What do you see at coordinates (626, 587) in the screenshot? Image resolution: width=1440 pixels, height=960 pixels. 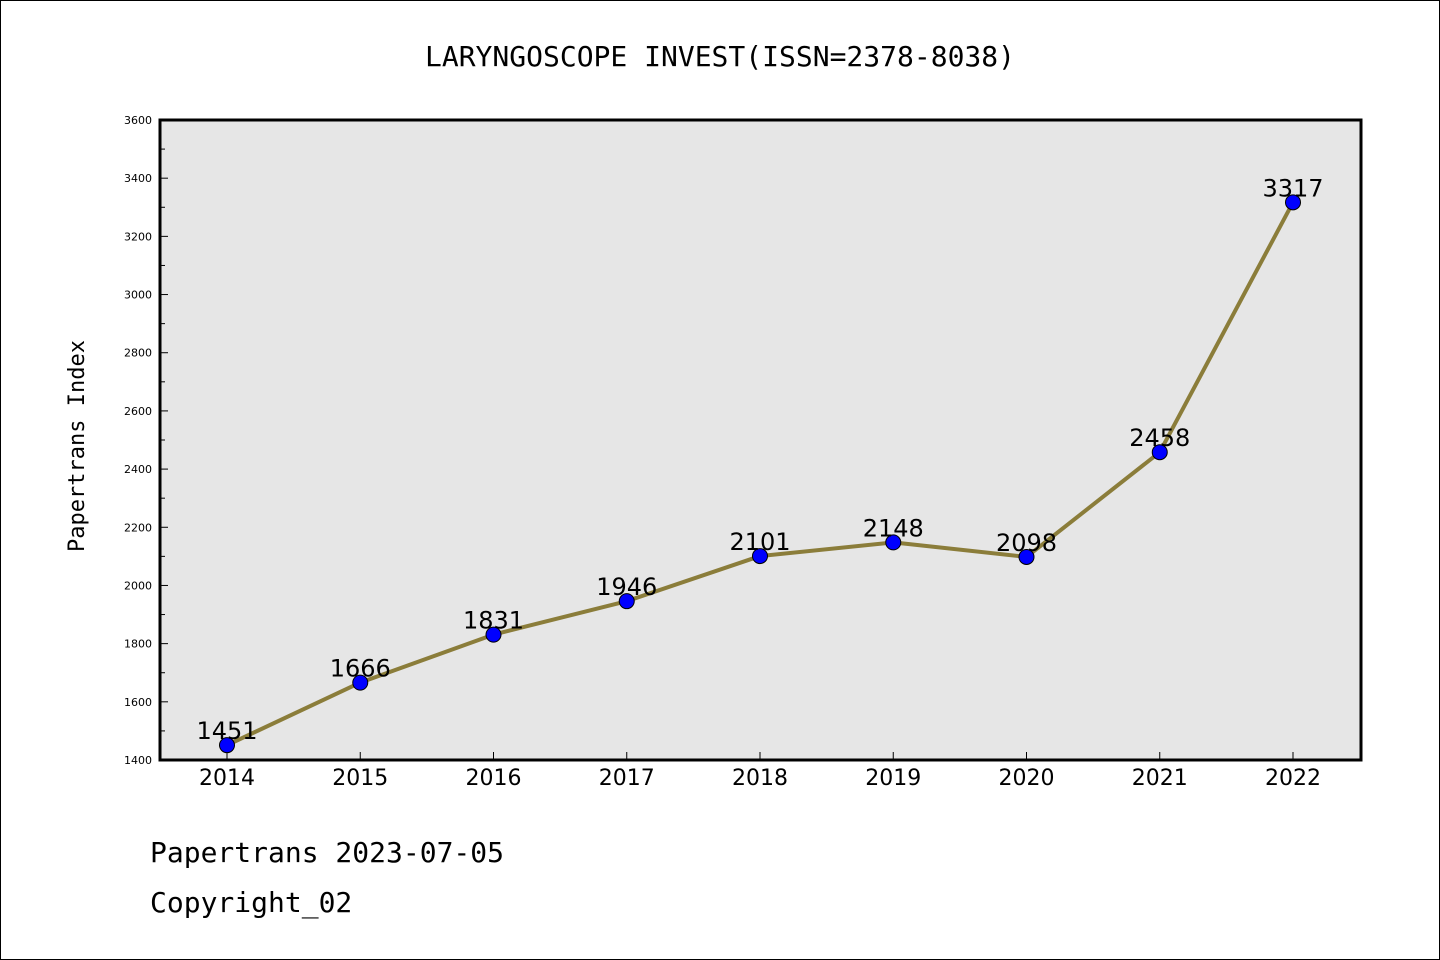 I see `data-label: 1946` at bounding box center [626, 587].